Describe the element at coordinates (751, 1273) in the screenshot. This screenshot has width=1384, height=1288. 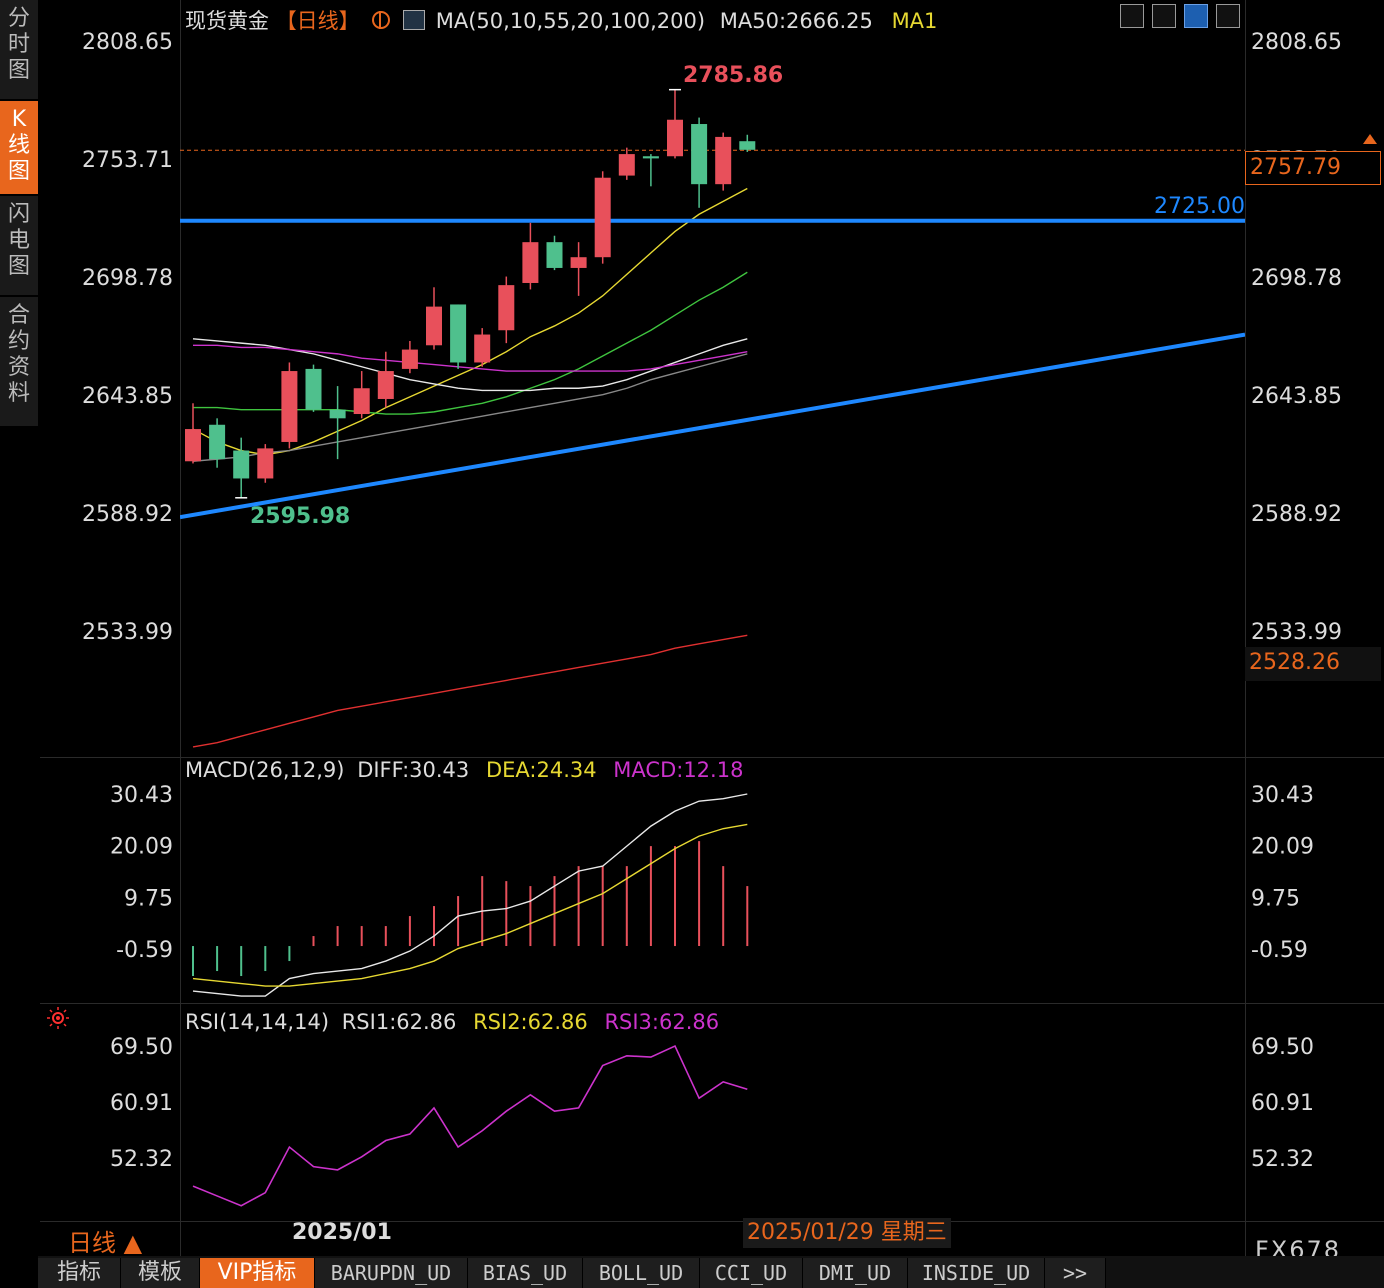
I see `tab-cci-ud: CCI_UD` at that location.